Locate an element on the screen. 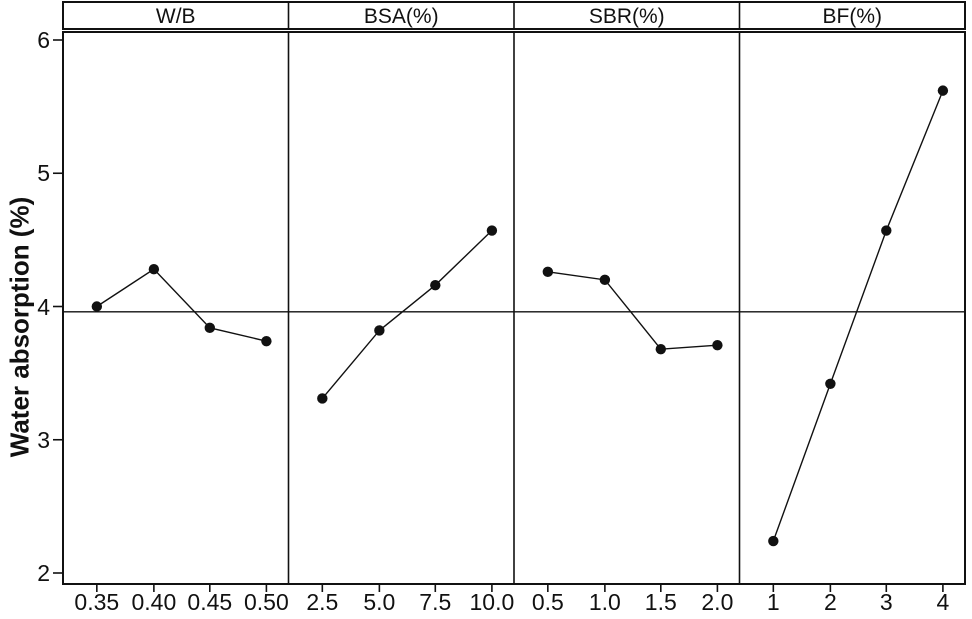  panel-header-3: BF(%) is located at coordinates (852, 16).